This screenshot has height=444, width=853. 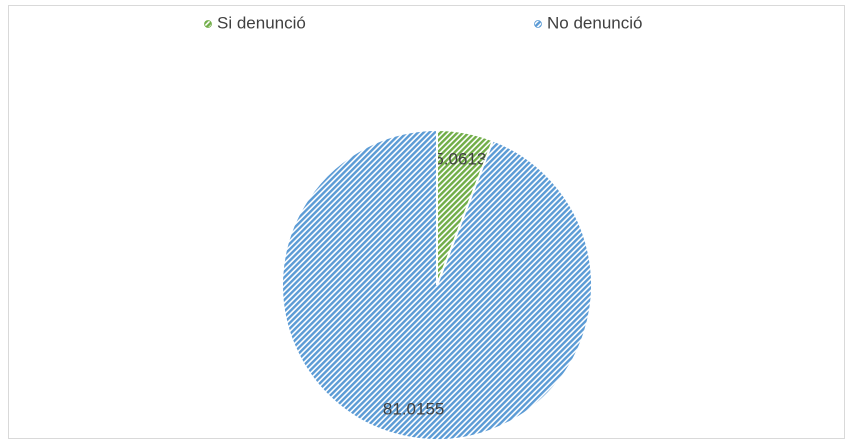 I want to click on legend-label: Si denunció, so click(x=261, y=22).